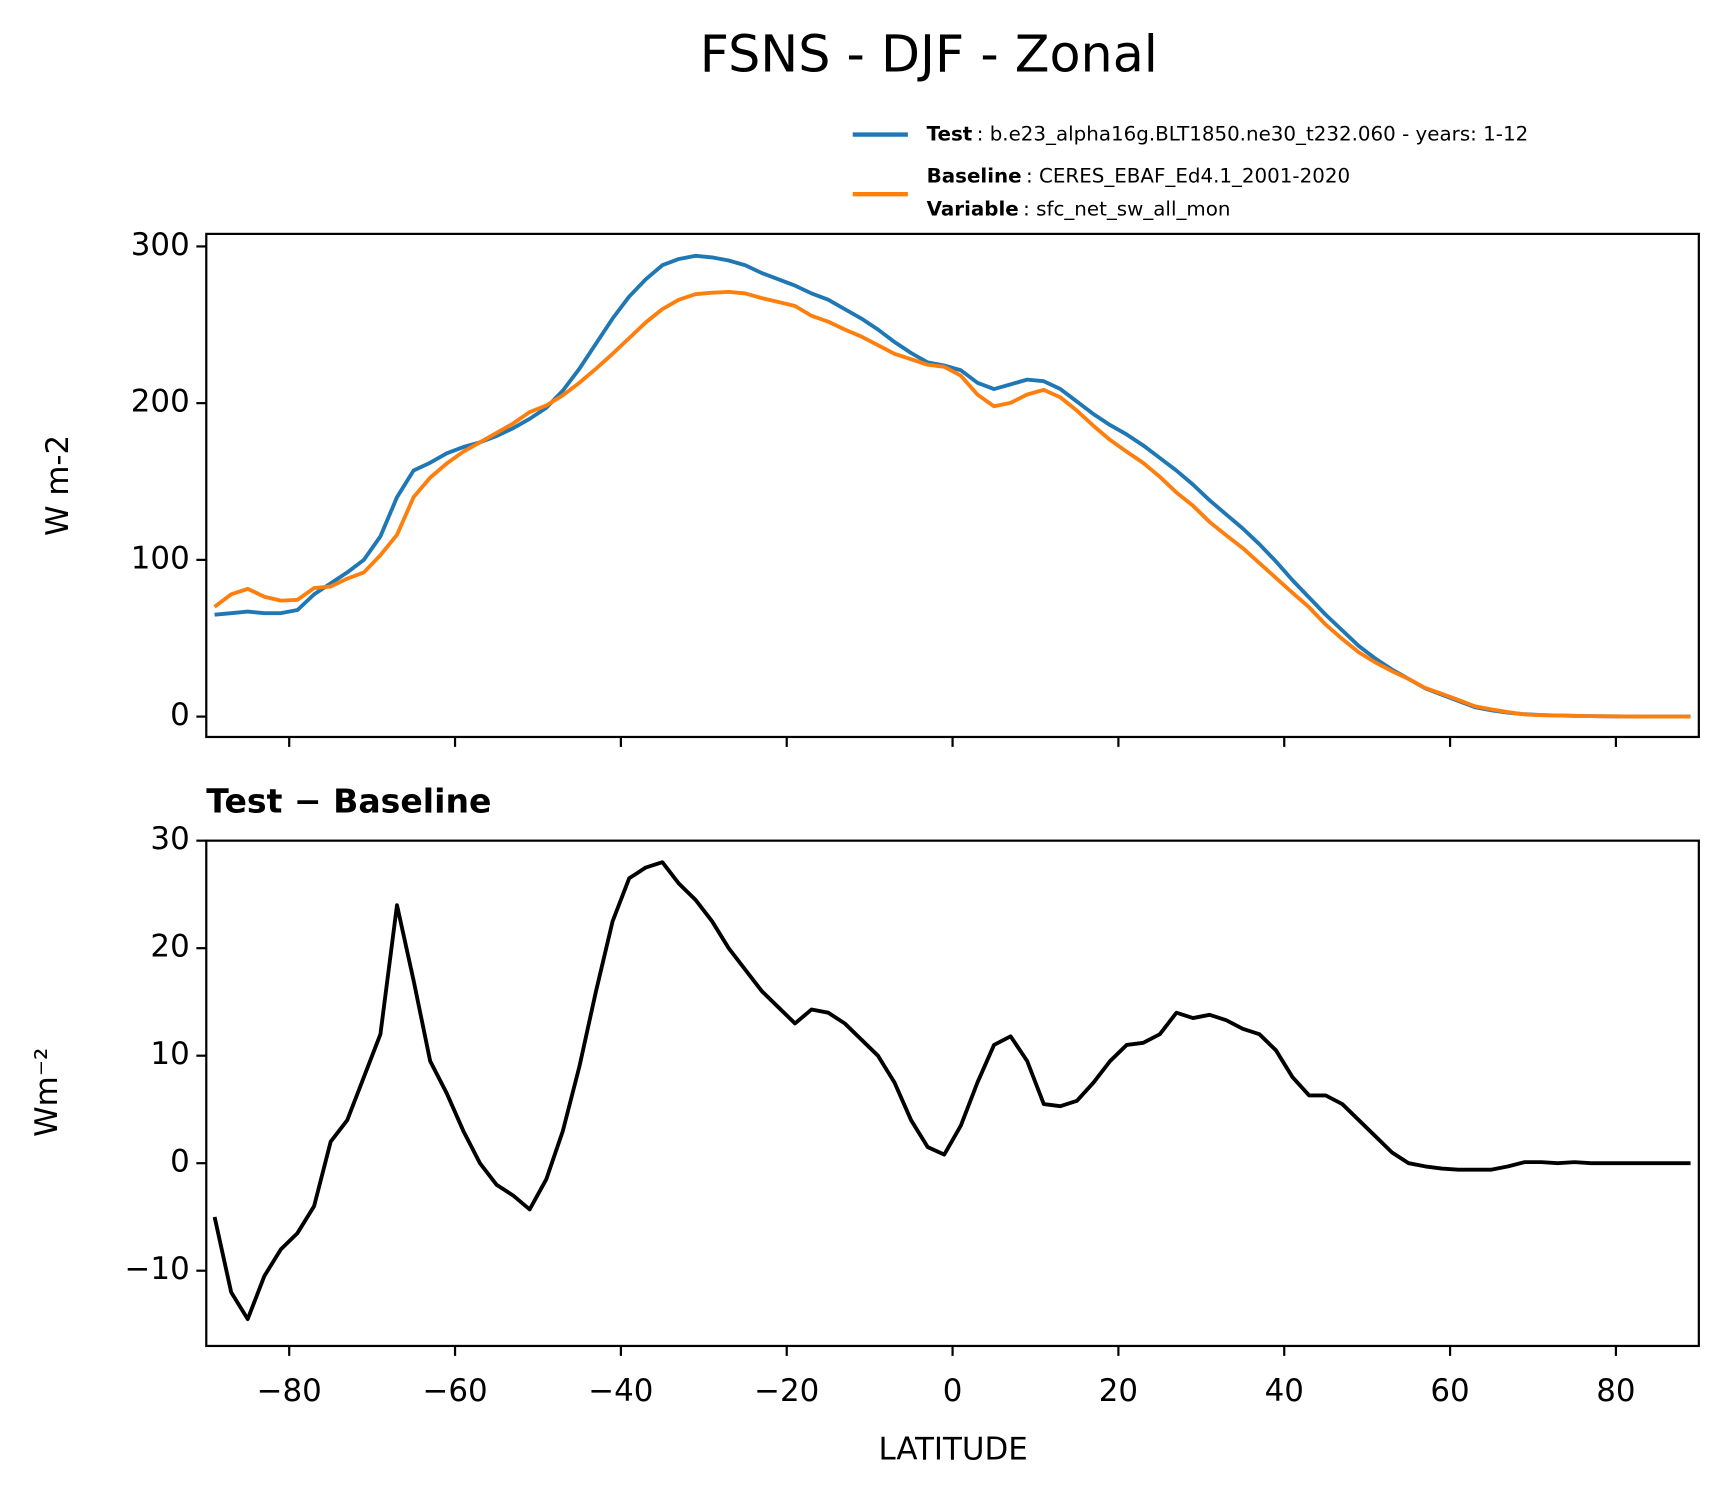  What do you see at coordinates (169, 947) in the screenshot?
I see `y-tick-label: 20` at bounding box center [169, 947].